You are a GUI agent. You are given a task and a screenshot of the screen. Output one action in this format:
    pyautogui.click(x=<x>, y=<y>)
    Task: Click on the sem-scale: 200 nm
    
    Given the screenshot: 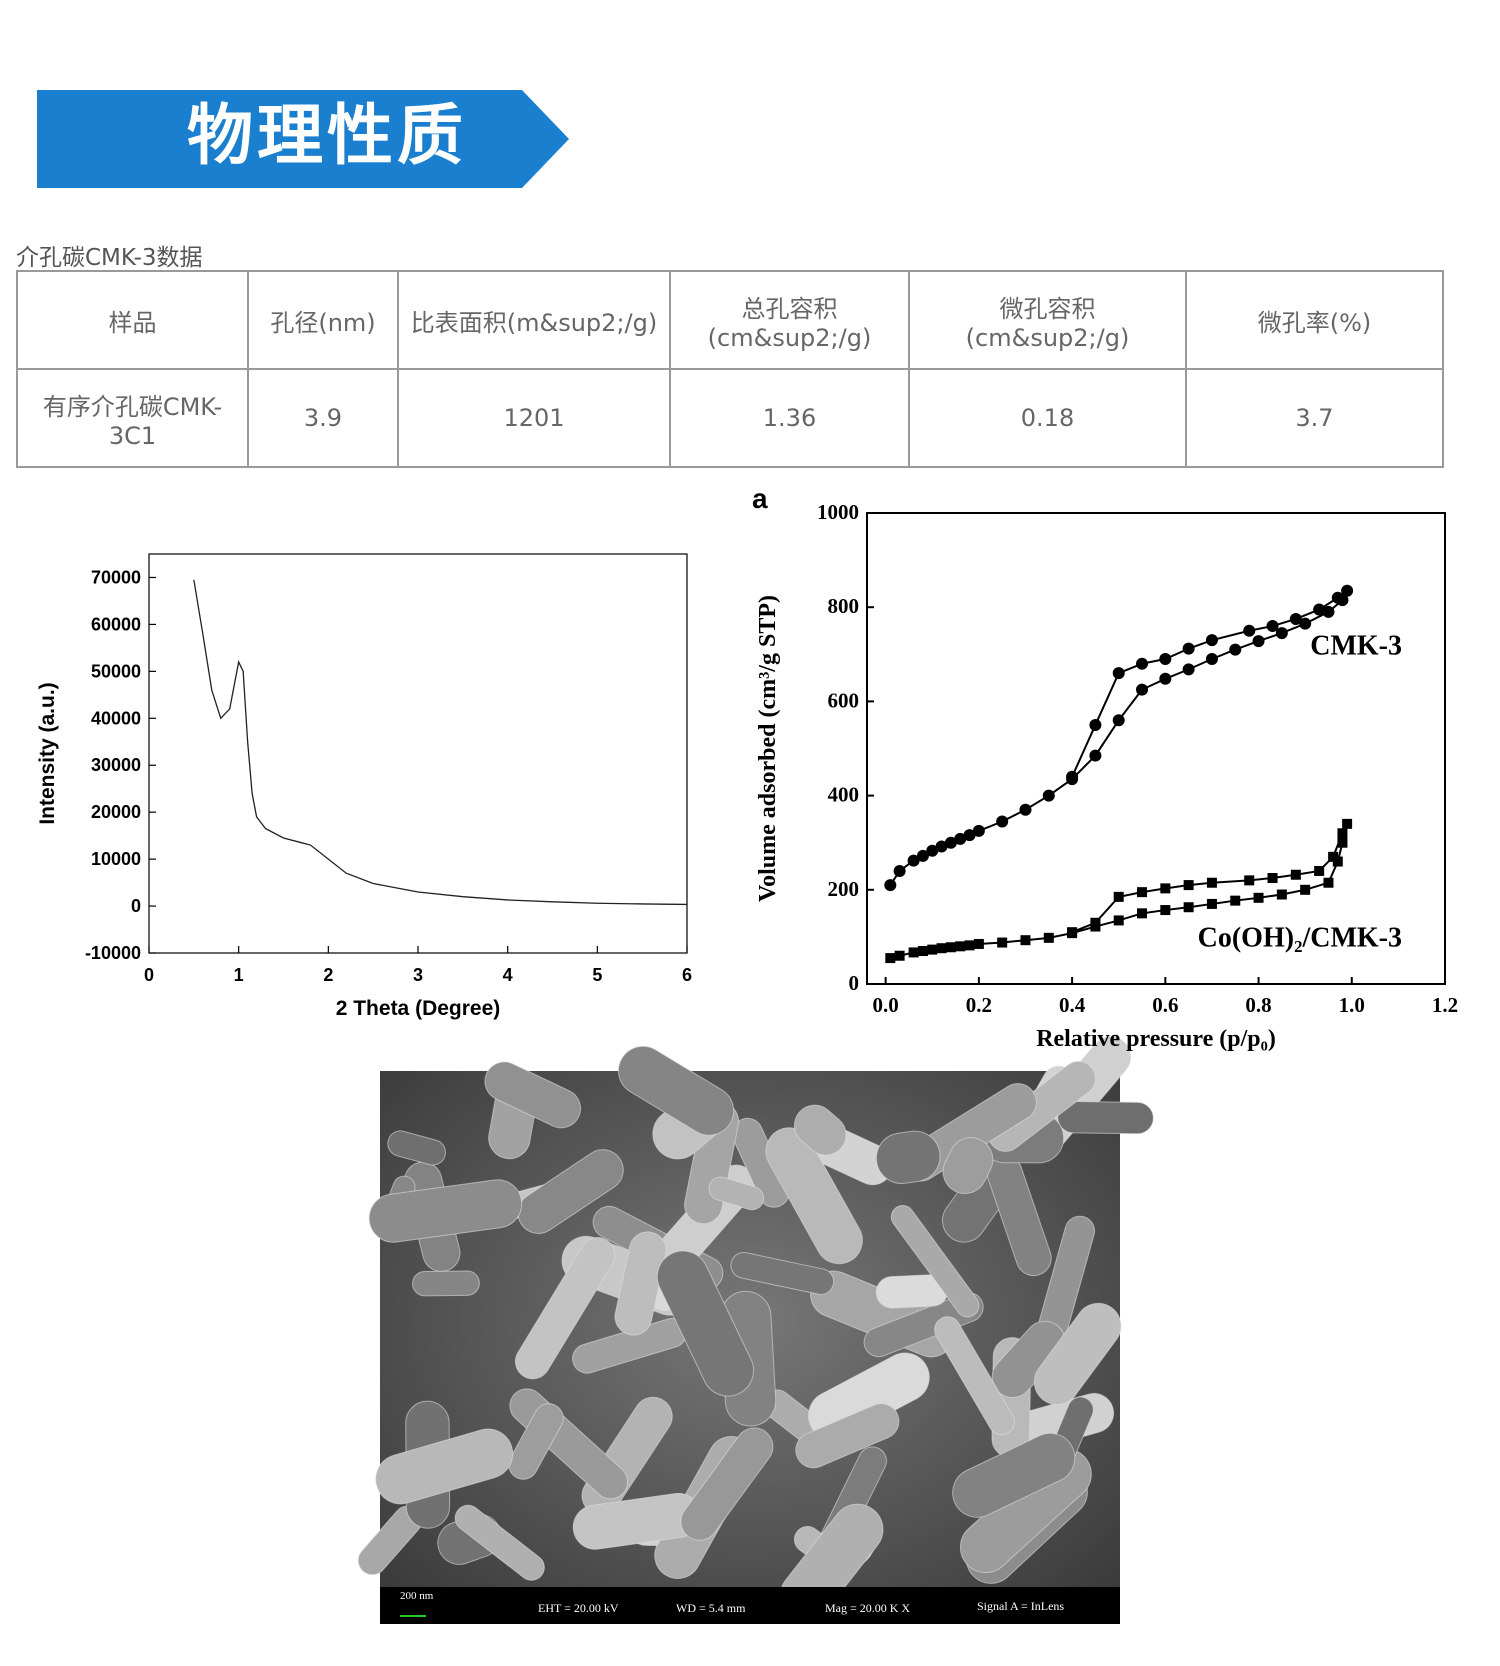 What is the action you would take?
    pyautogui.click(x=417, y=1596)
    